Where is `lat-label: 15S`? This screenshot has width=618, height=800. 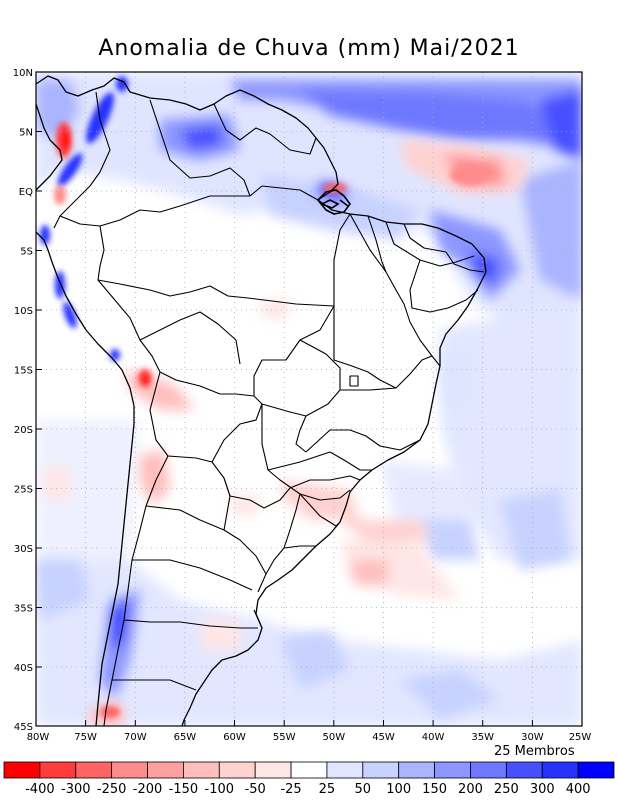 lat-label: 15S is located at coordinates (23, 371).